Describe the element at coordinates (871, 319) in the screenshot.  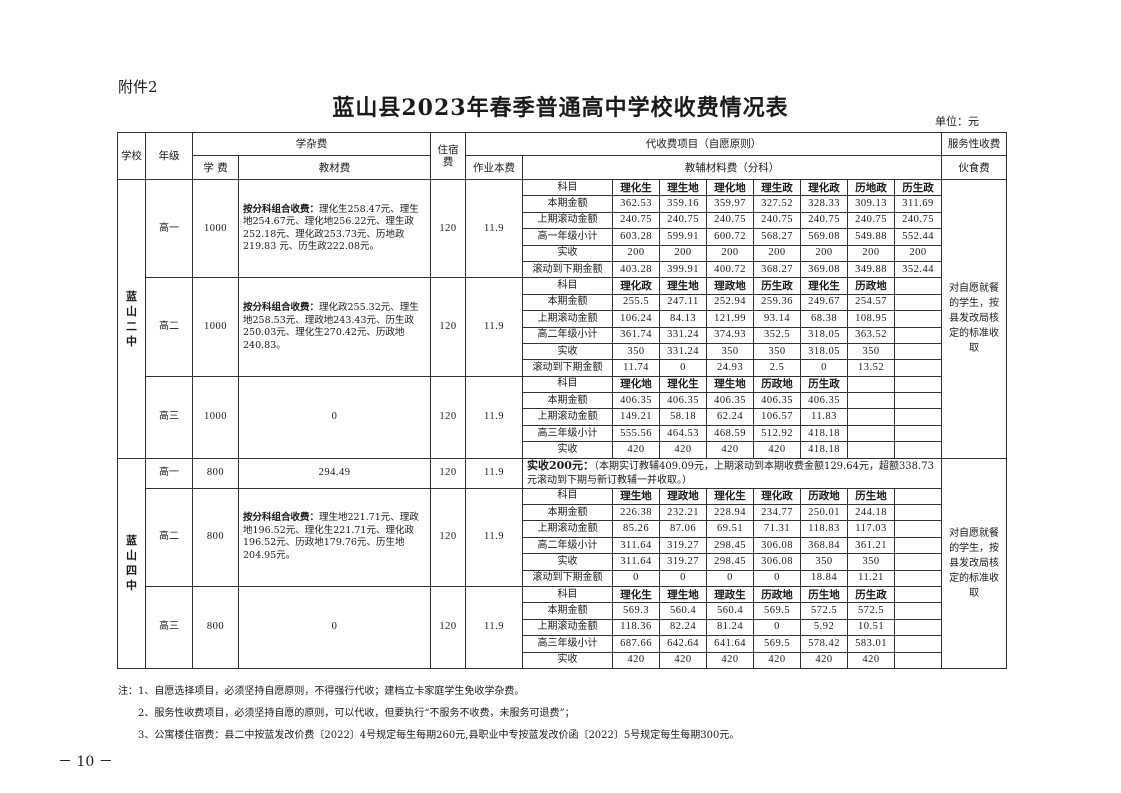
I see `amount-cell: 108.95` at that location.